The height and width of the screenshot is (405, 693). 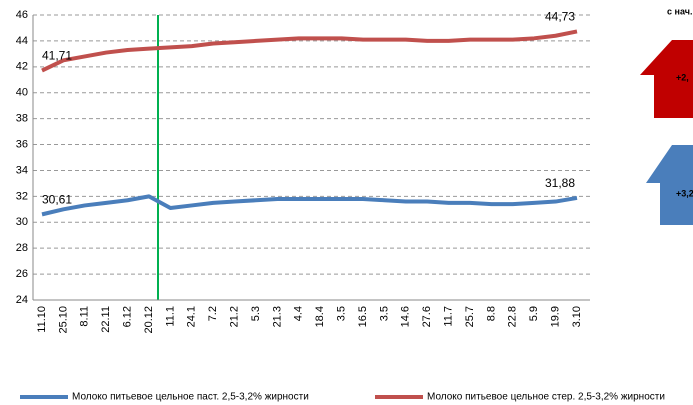 What do you see at coordinates (470, 316) in the screenshot?
I see `x-tick-label: 25.7` at bounding box center [470, 316].